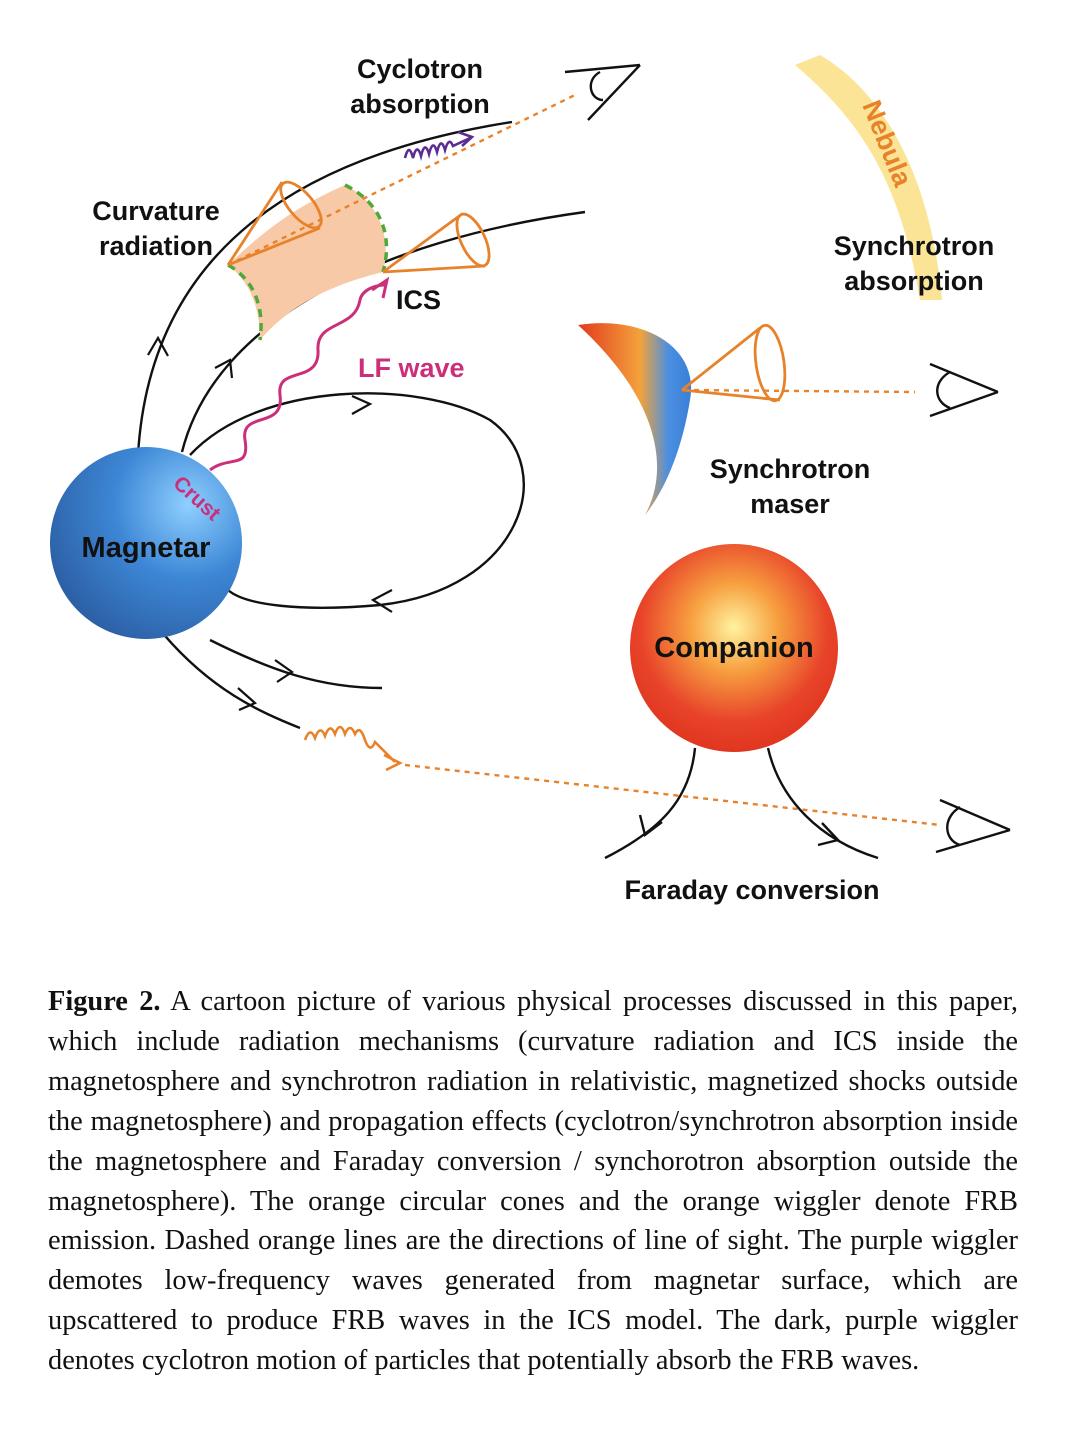 The image size is (1073, 1447). Describe the element at coordinates (602, 92) in the screenshot. I see `eye-icon-top` at that location.